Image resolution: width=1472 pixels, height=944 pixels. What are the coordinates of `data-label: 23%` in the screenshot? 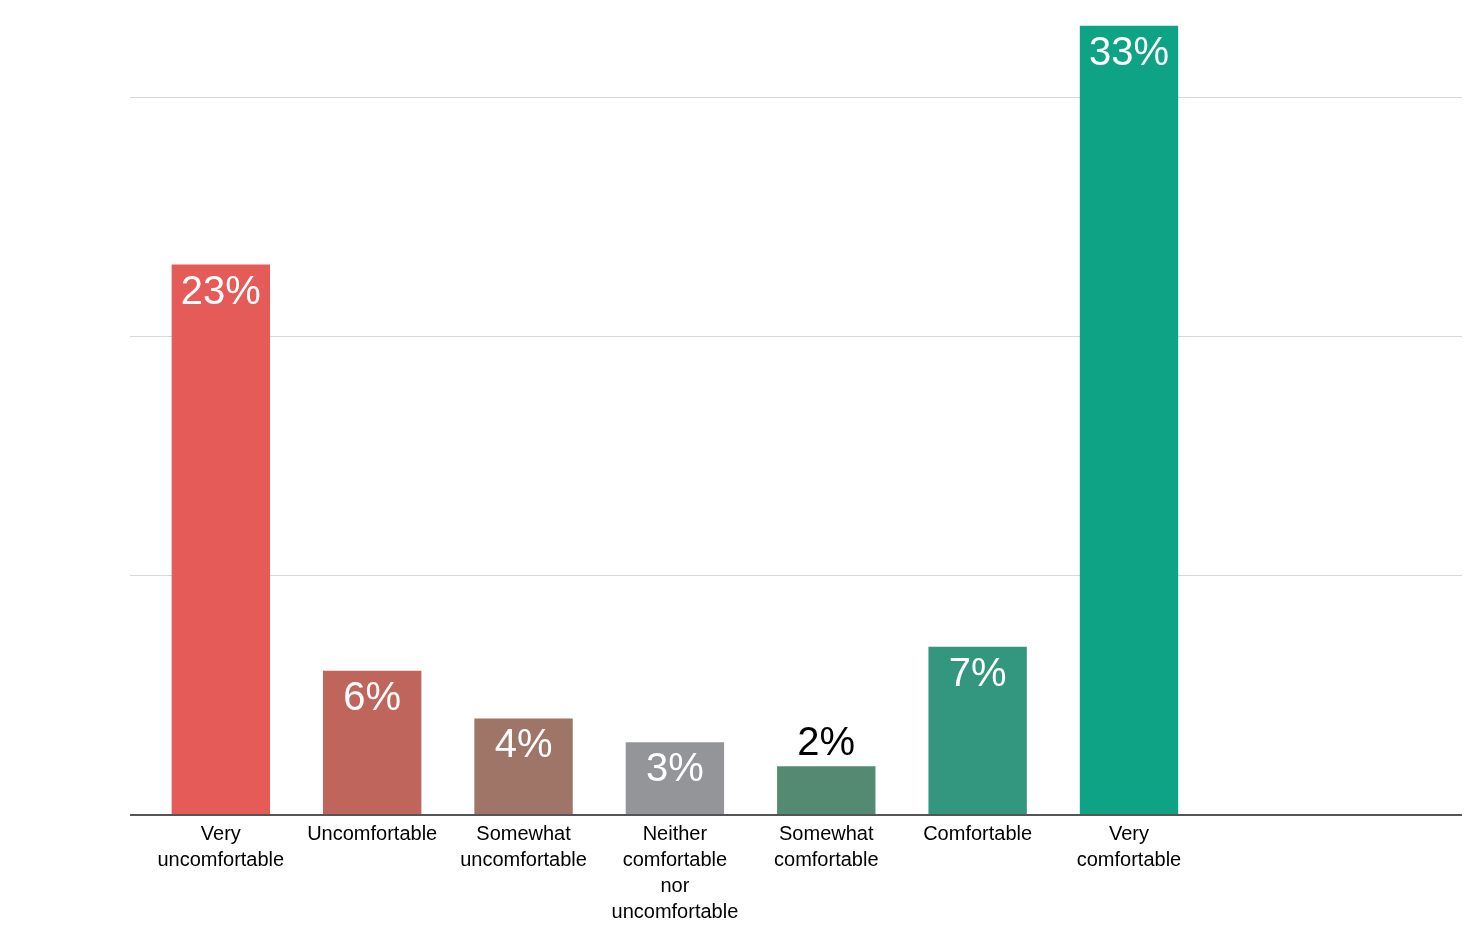 It's located at (220, 289).